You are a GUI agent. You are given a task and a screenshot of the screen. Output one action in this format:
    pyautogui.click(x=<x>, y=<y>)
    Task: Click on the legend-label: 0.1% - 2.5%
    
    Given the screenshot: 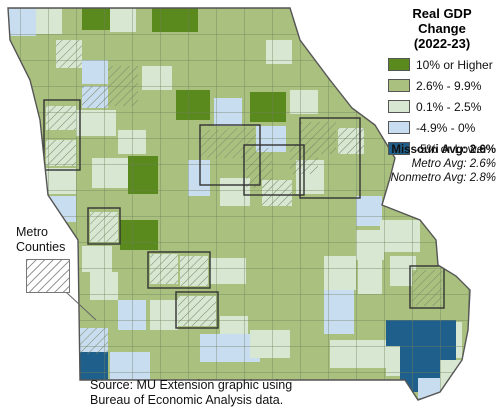 What is the action you would take?
    pyautogui.click(x=449, y=106)
    